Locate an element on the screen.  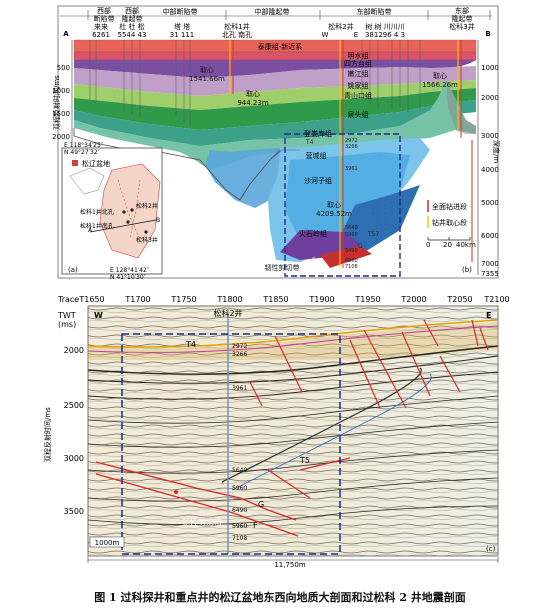
seismic-y-axis: TWT (ms) 2000 2500 3000 3500 双程反射时间/ms is located at coordinates (63, 413).